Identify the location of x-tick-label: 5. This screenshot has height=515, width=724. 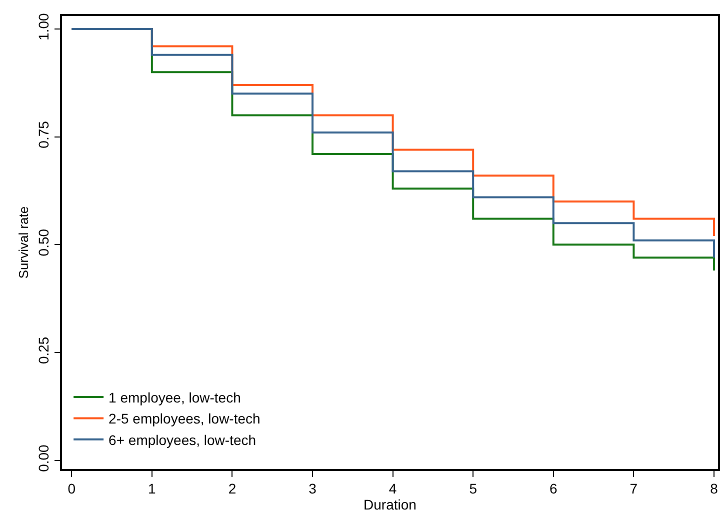
(473, 488).